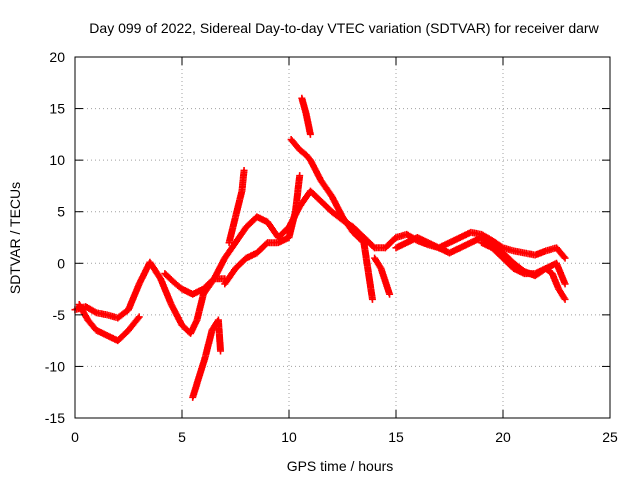 This screenshot has width=640, height=480. I want to click on series-track-d, so click(207, 358).